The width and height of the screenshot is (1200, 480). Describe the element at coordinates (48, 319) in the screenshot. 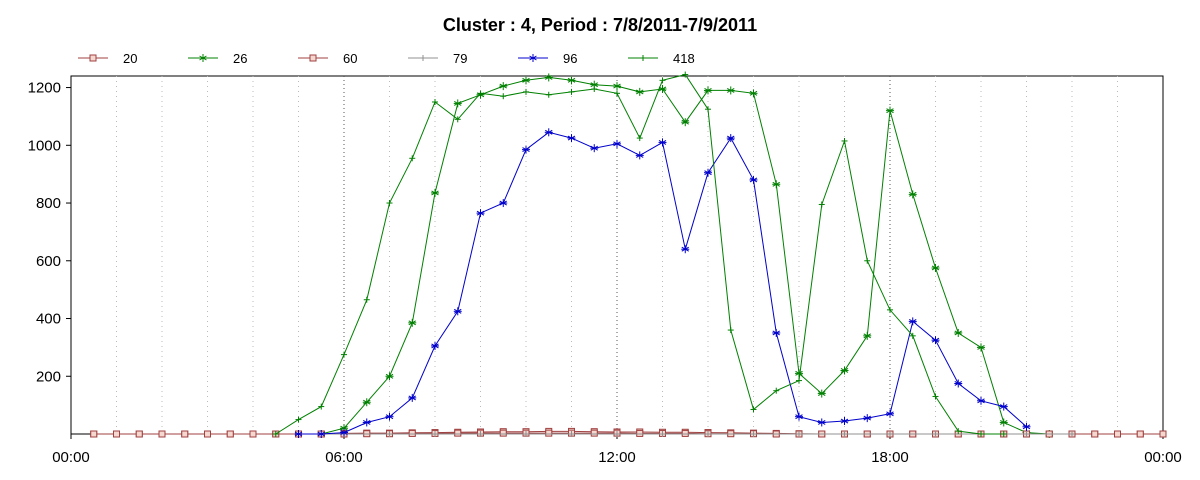

I see `y-tick-label: 400` at that location.